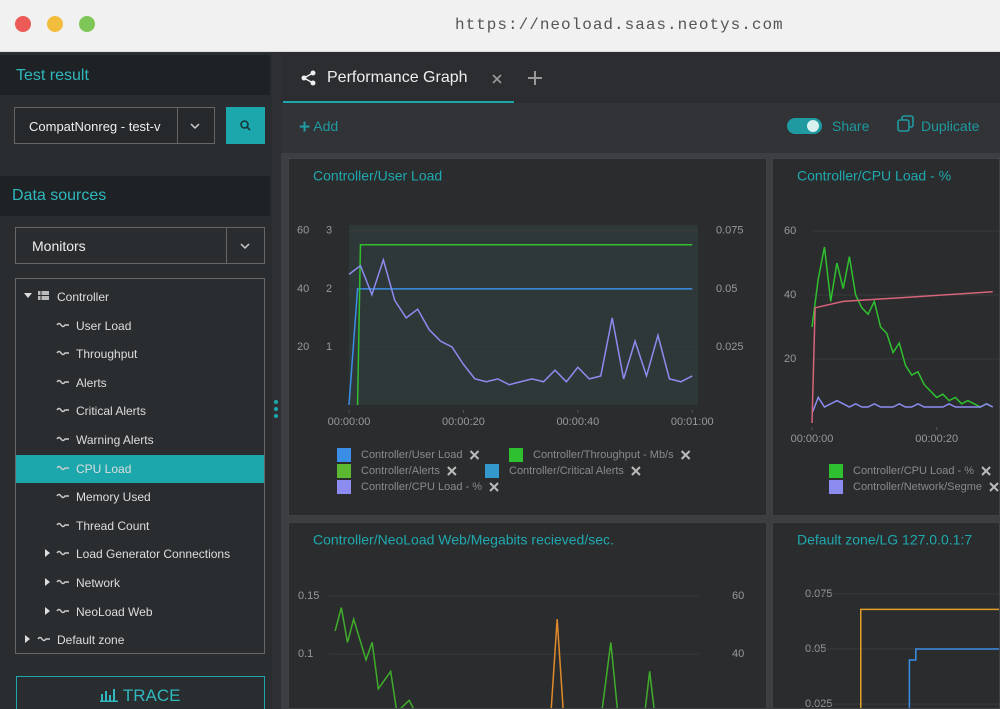 The height and width of the screenshot is (709, 1000). What do you see at coordinates (104, 468) in the screenshot?
I see `tree-label: CPU Load` at bounding box center [104, 468].